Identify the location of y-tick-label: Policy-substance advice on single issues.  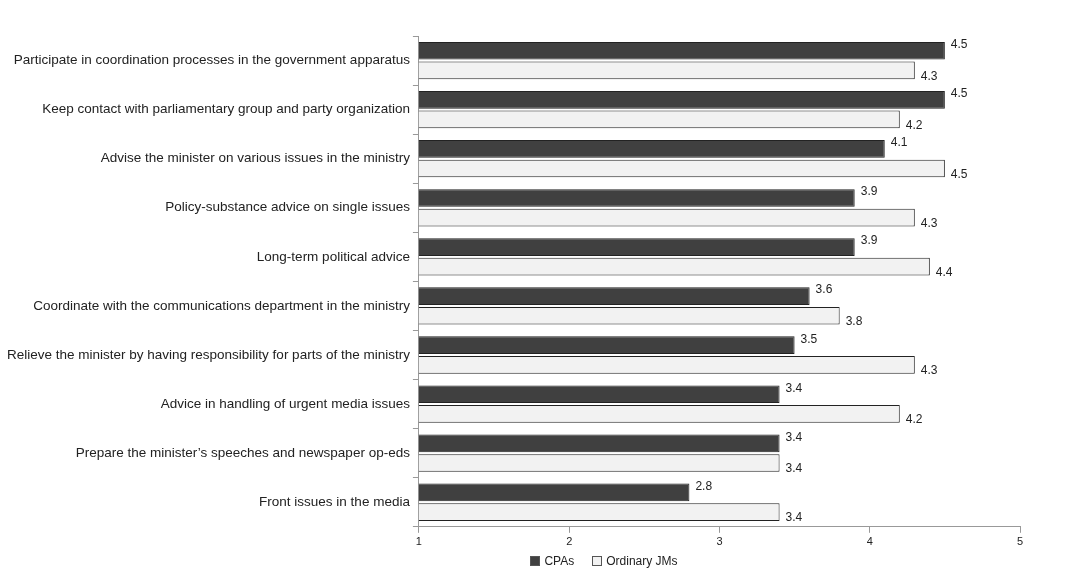
(288, 207).